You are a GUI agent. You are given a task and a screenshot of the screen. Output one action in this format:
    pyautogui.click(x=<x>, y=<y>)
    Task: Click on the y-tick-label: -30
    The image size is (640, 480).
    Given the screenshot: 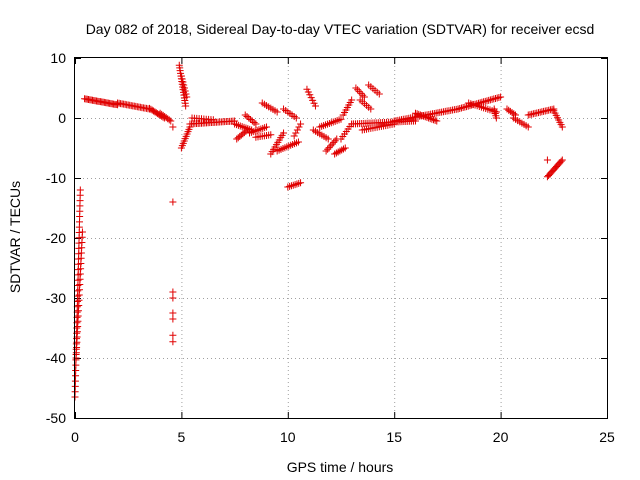 What is the action you would take?
    pyautogui.click(x=56, y=298)
    